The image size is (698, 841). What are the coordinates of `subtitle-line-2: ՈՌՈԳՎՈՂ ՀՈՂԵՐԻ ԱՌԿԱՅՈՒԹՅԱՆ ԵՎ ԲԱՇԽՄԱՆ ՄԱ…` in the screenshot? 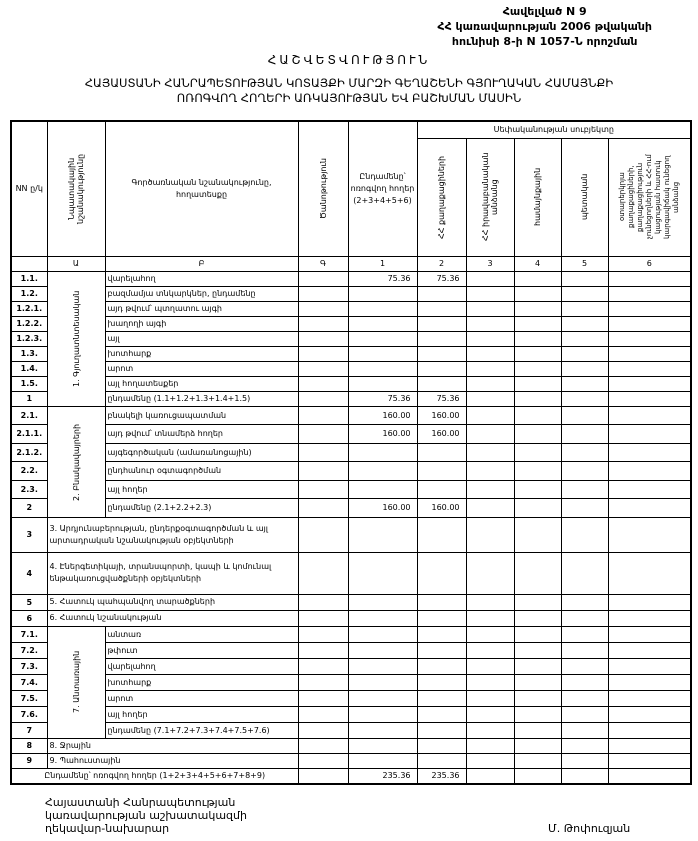 It's located at (349, 98).